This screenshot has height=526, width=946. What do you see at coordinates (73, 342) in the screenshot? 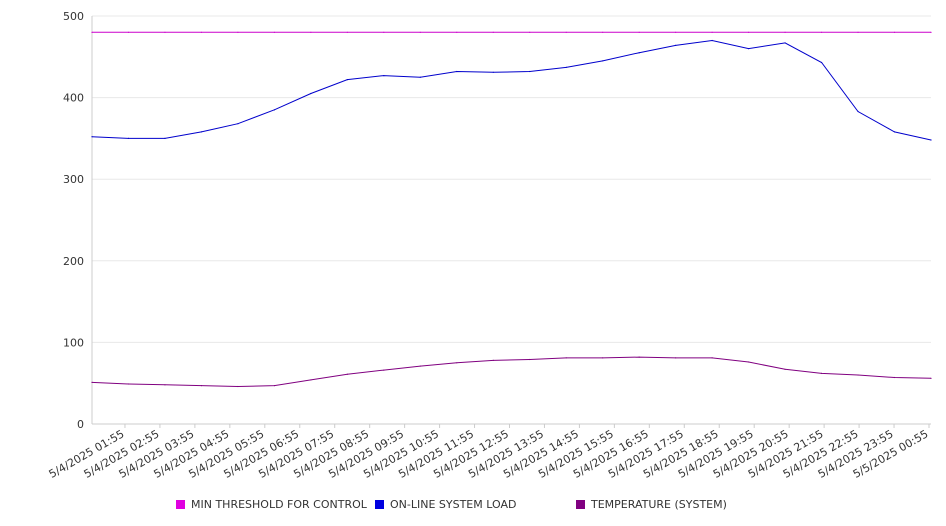
I see `y-tick-label: 100` at bounding box center [73, 342].